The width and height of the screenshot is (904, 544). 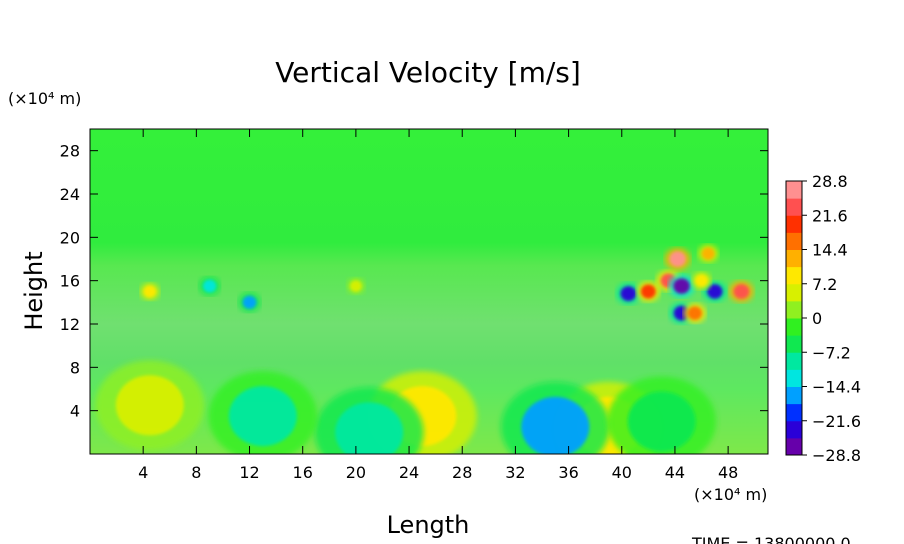 What do you see at coordinates (836, 421) in the screenshot?
I see `colorbar-tick-label: −21.6` at bounding box center [836, 421].